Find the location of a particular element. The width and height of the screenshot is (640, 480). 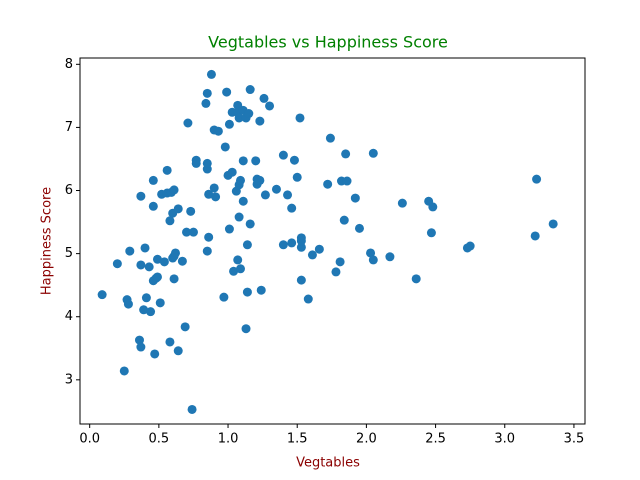

y-tick-label: 6 is located at coordinates (69, 190).